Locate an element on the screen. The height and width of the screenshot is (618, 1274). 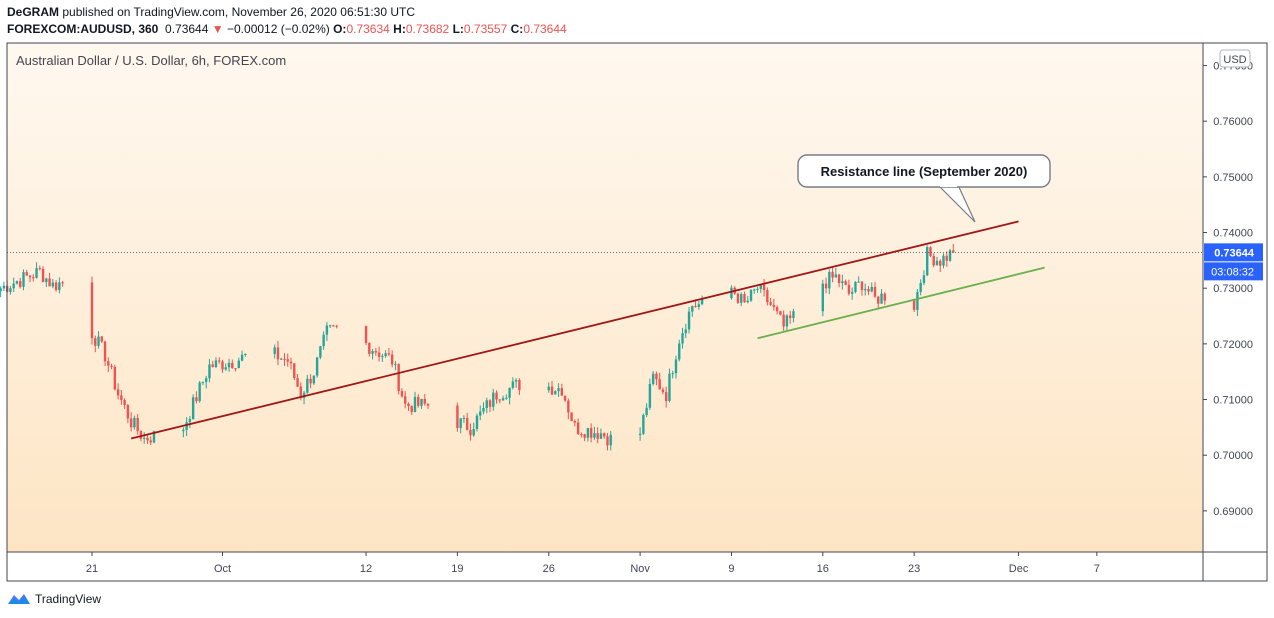
open-label: O: is located at coordinates (340, 29).